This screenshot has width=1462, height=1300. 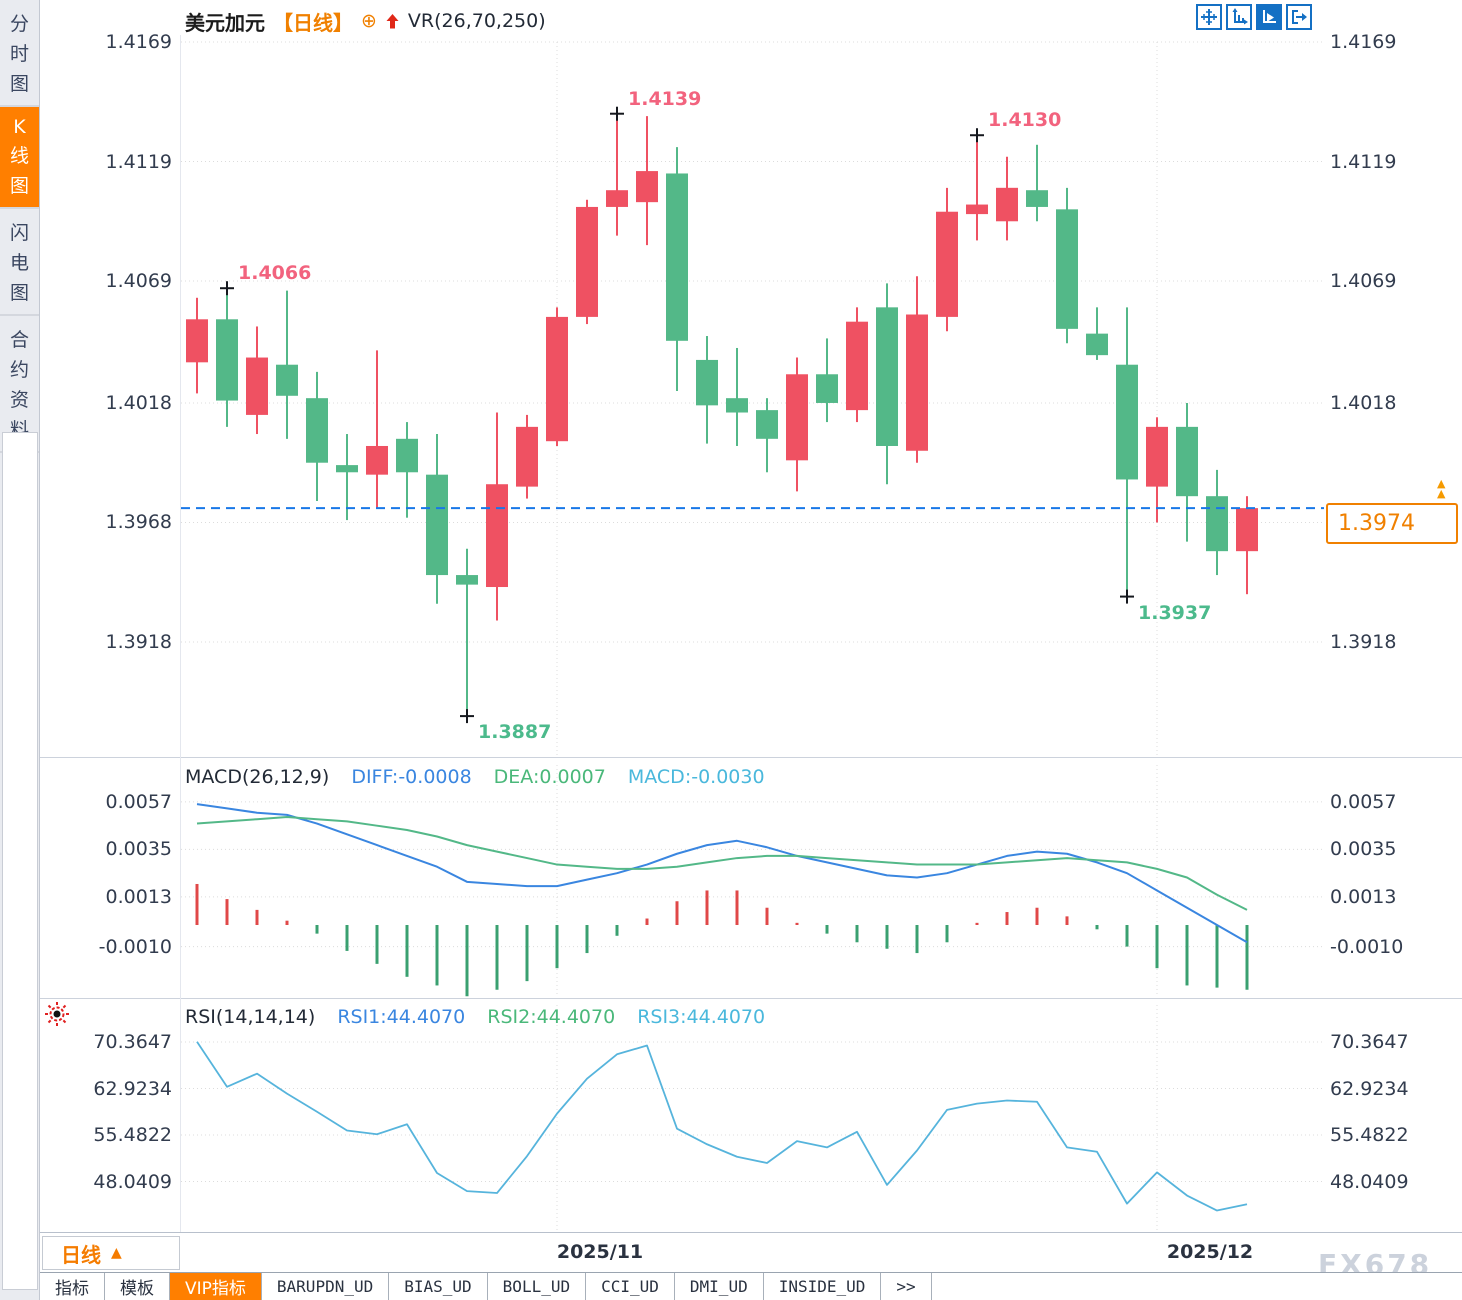 What do you see at coordinates (665, 98) in the screenshot?
I see `extreme-price-label-high: 1.4139` at bounding box center [665, 98].